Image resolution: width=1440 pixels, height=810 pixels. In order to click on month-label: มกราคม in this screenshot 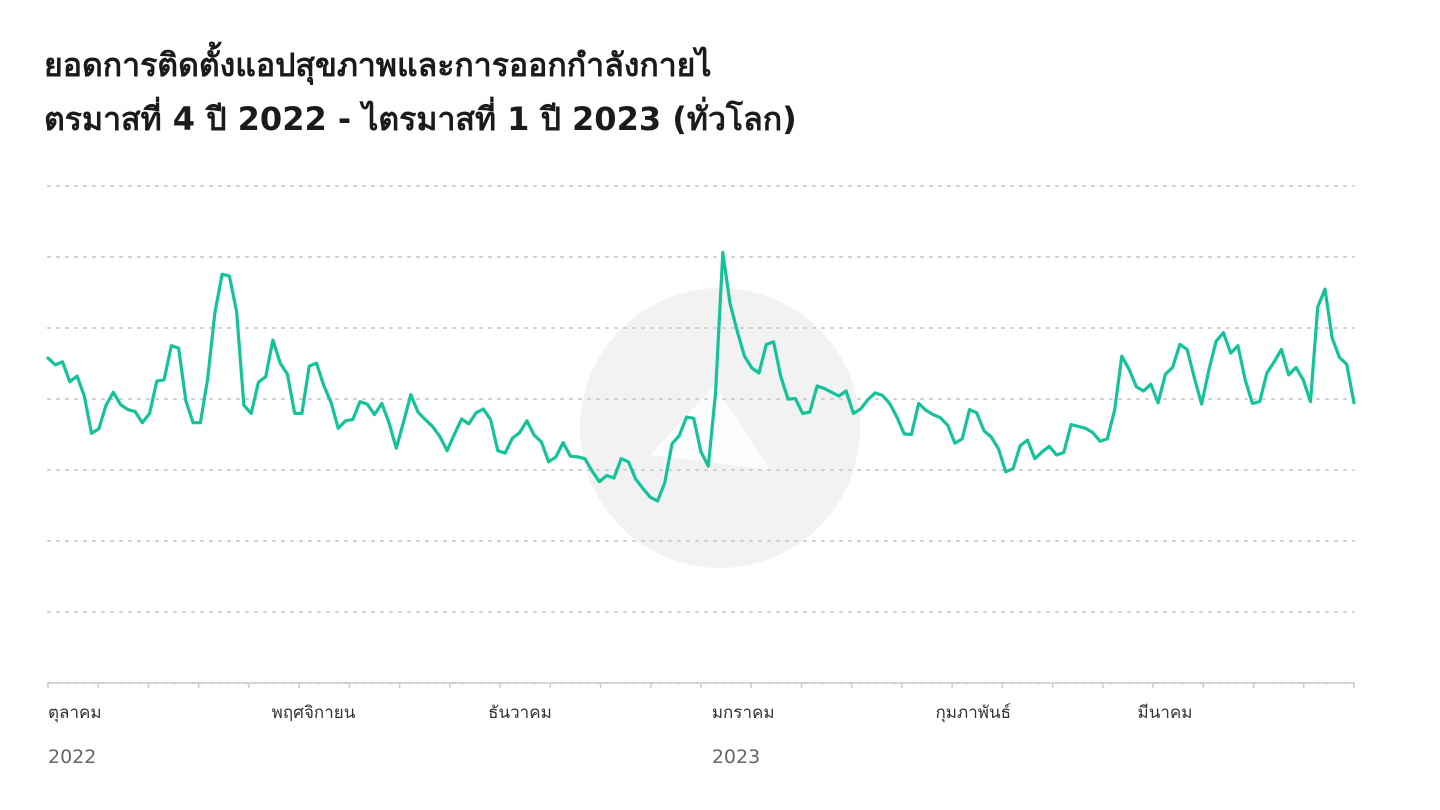, I will do `click(743, 713)`.